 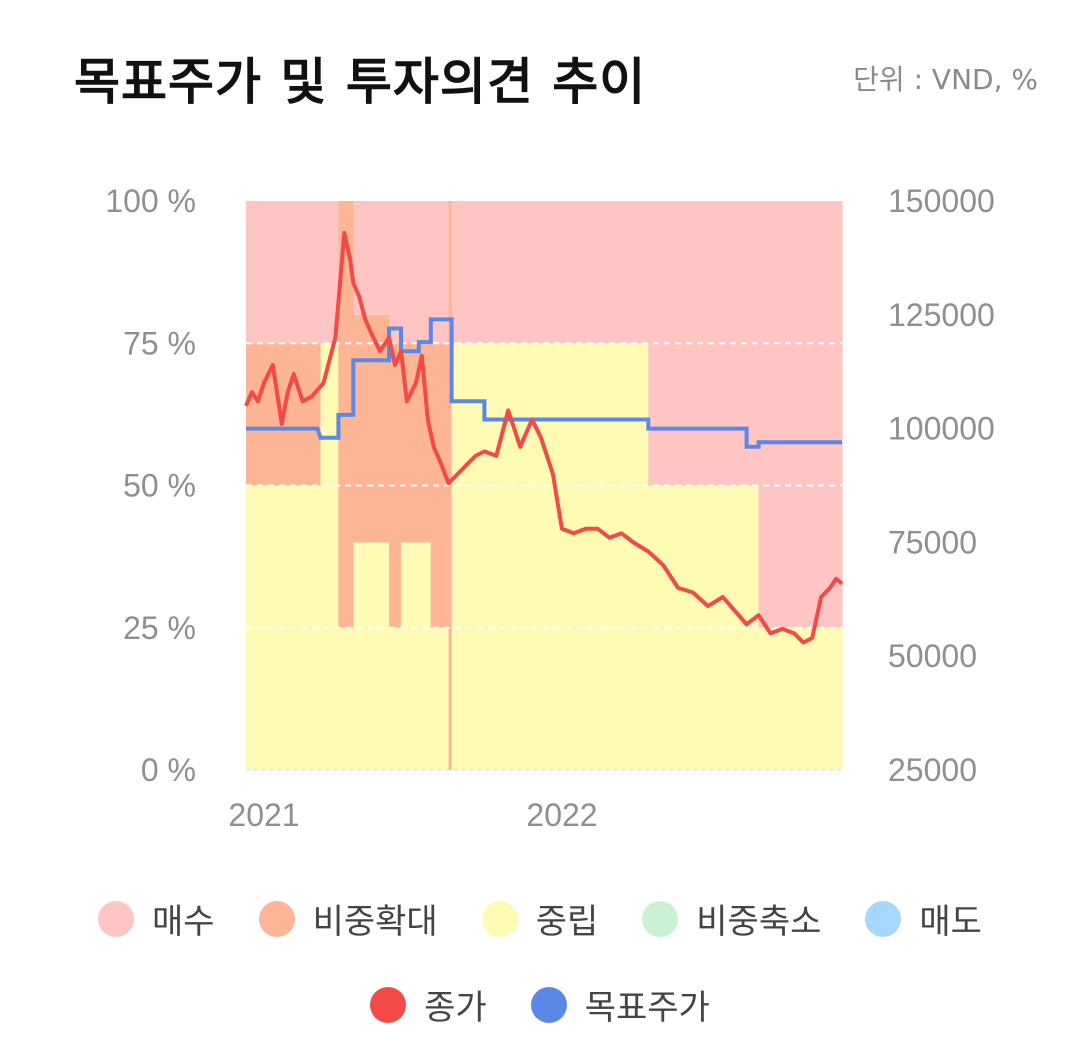 What do you see at coordinates (932, 656) in the screenshot?
I see `right-tick-label: 50000` at bounding box center [932, 656].